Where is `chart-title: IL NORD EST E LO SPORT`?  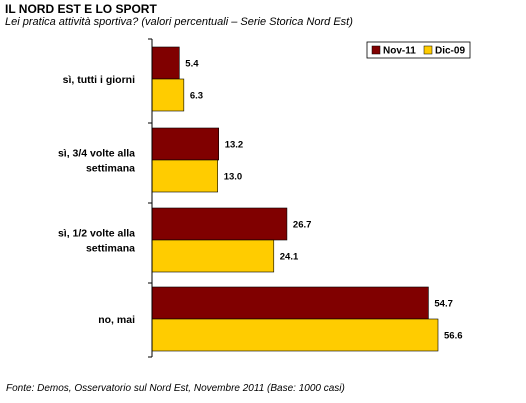
chart-title: IL NORD EST E LO SPORT is located at coordinates (81, 9).